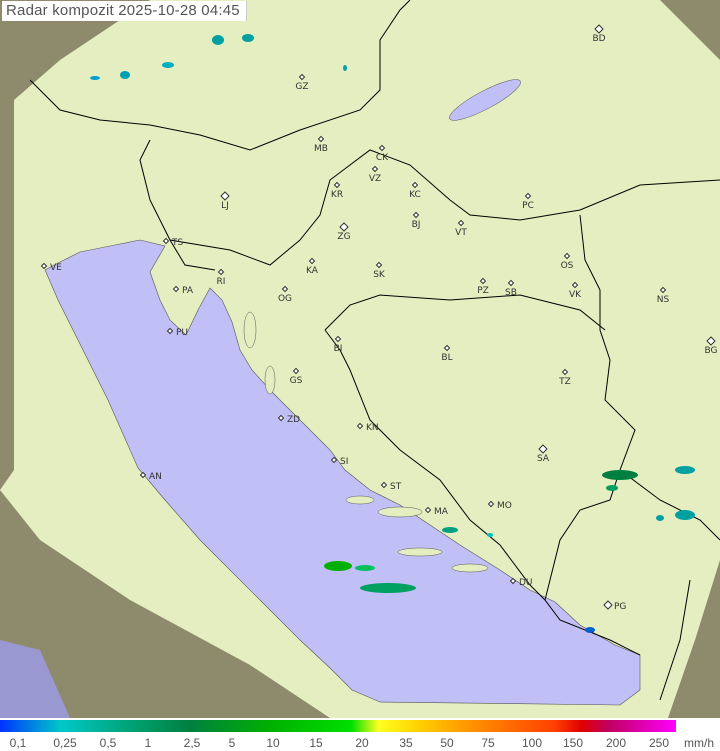  What do you see at coordinates (415, 195) in the screenshot?
I see `city-label-kc: KC` at bounding box center [415, 195].